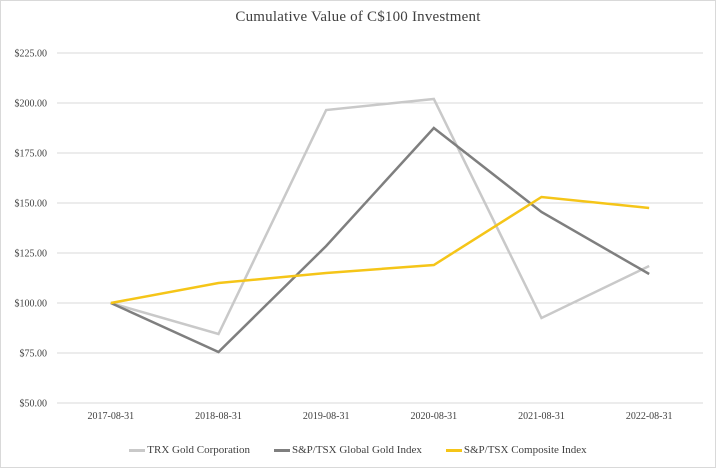 The width and height of the screenshot is (716, 468). I want to click on y-tick-label: $150.00, so click(31, 204).